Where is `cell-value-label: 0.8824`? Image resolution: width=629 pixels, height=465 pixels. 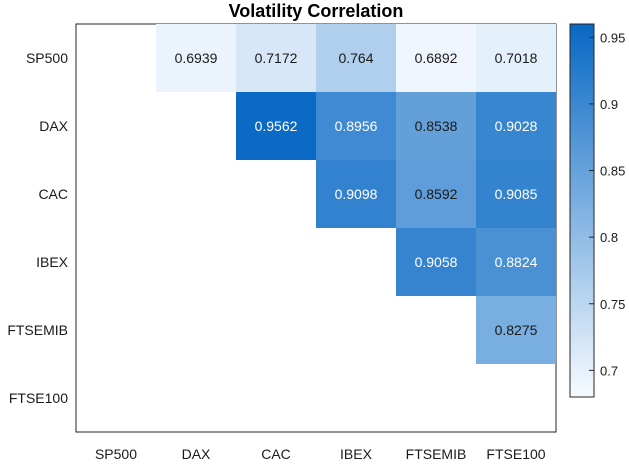
cell-value-label: 0.8824 is located at coordinates (516, 262).